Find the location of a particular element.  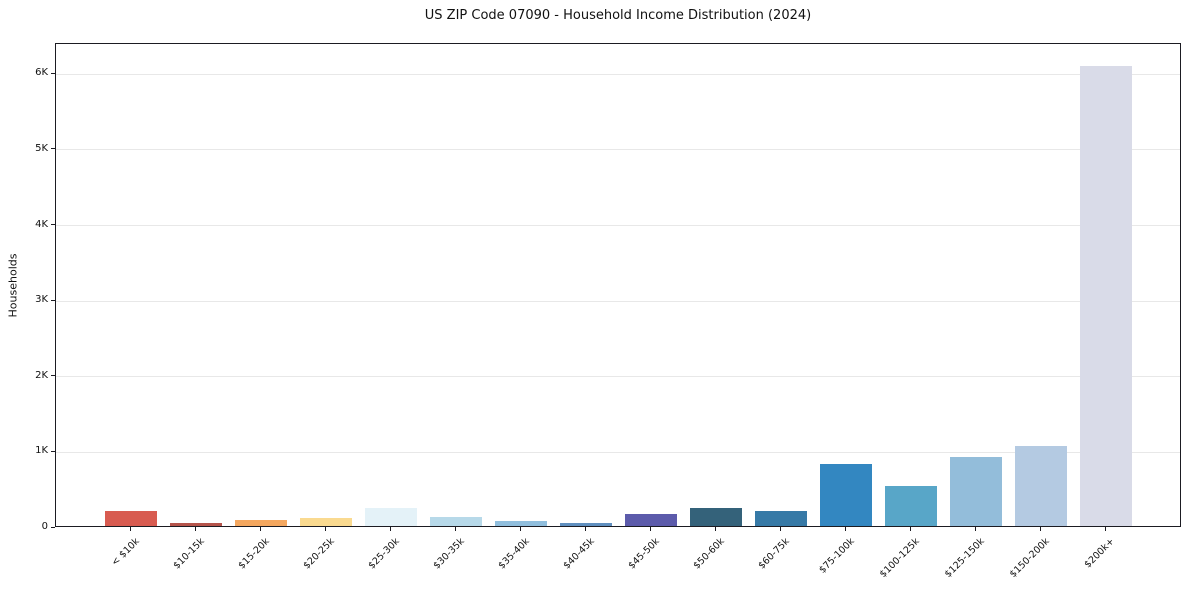

bar-75-100k is located at coordinates (846, 495).